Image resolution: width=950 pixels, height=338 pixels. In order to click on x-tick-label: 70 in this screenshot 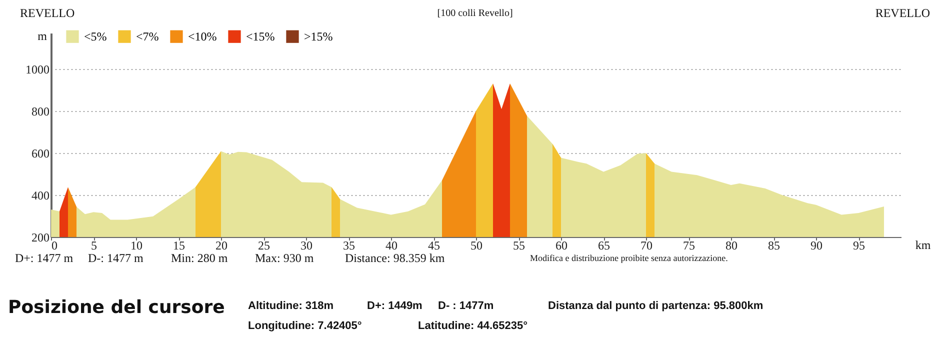, I will do `click(646, 245)`.